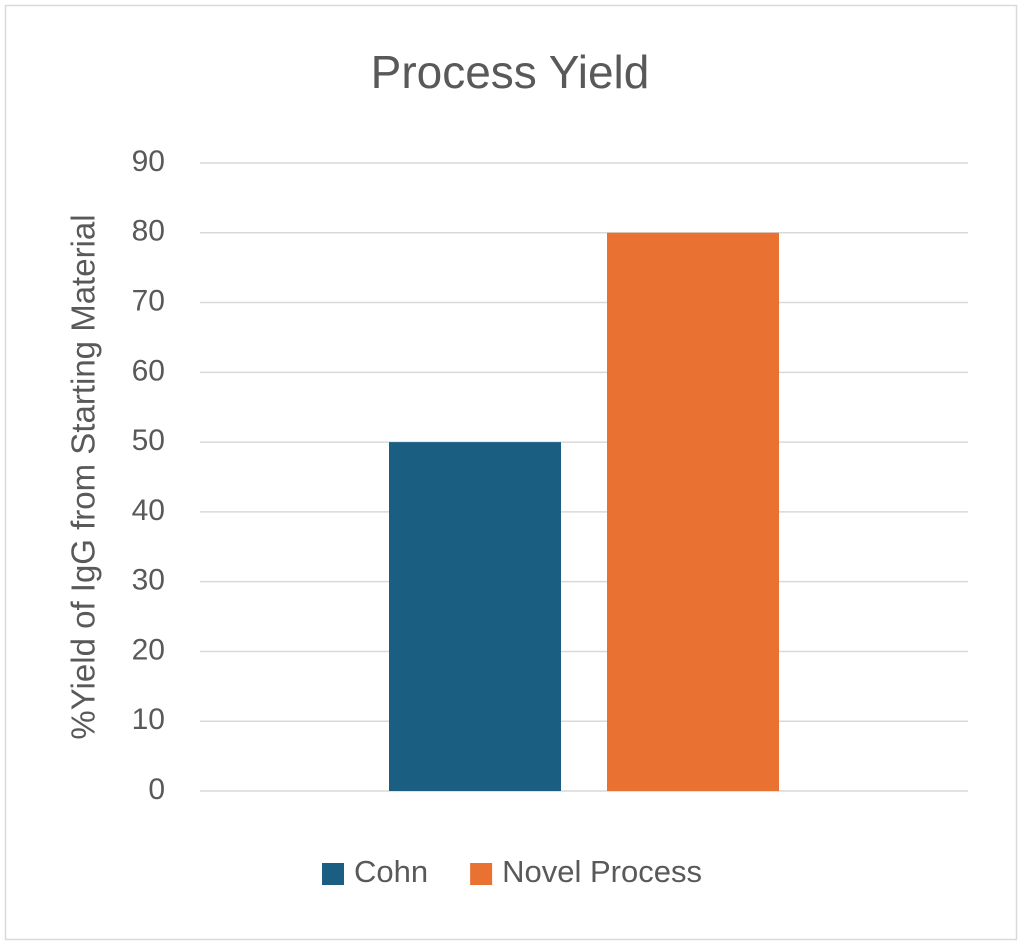 The width and height of the screenshot is (1024, 946). Describe the element at coordinates (148, 719) in the screenshot. I see `y-tick-label: 10` at that location.